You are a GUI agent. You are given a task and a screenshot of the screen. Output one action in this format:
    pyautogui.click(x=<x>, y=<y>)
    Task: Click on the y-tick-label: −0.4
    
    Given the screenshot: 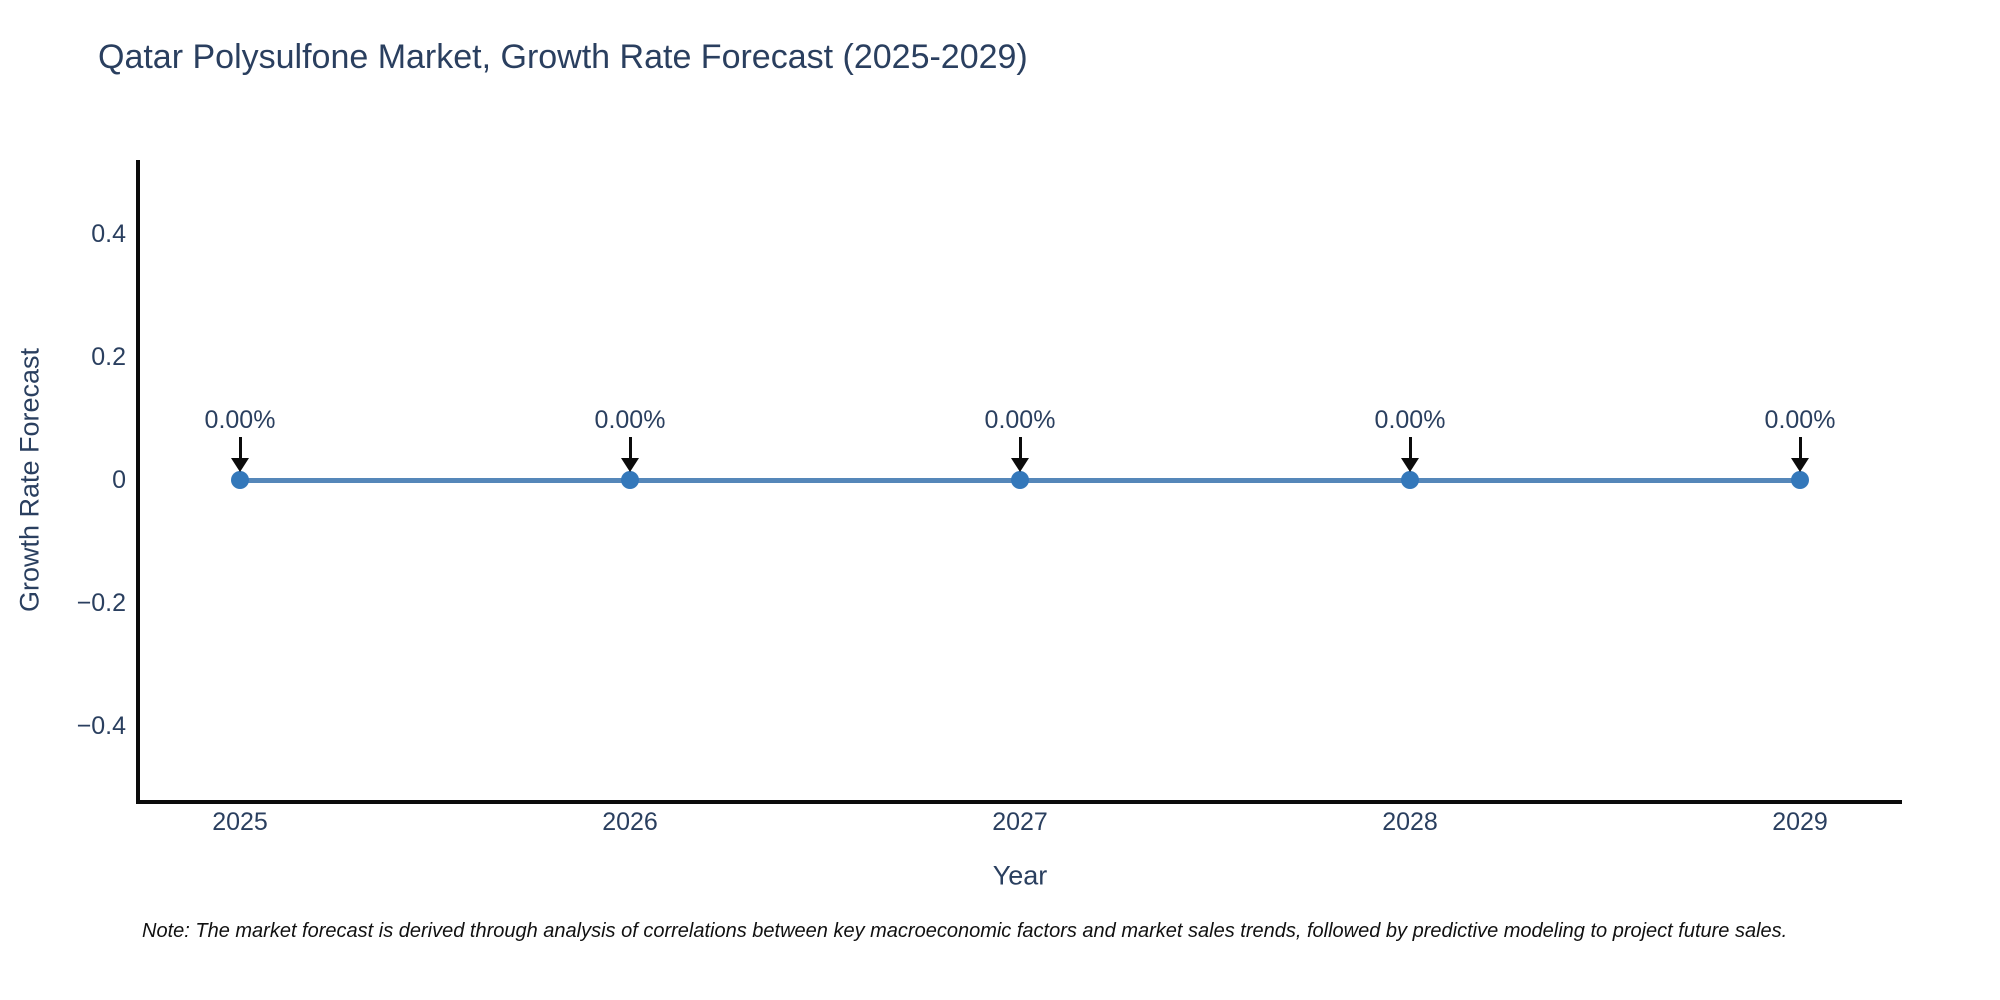 What is the action you would take?
    pyautogui.click(x=101, y=726)
    